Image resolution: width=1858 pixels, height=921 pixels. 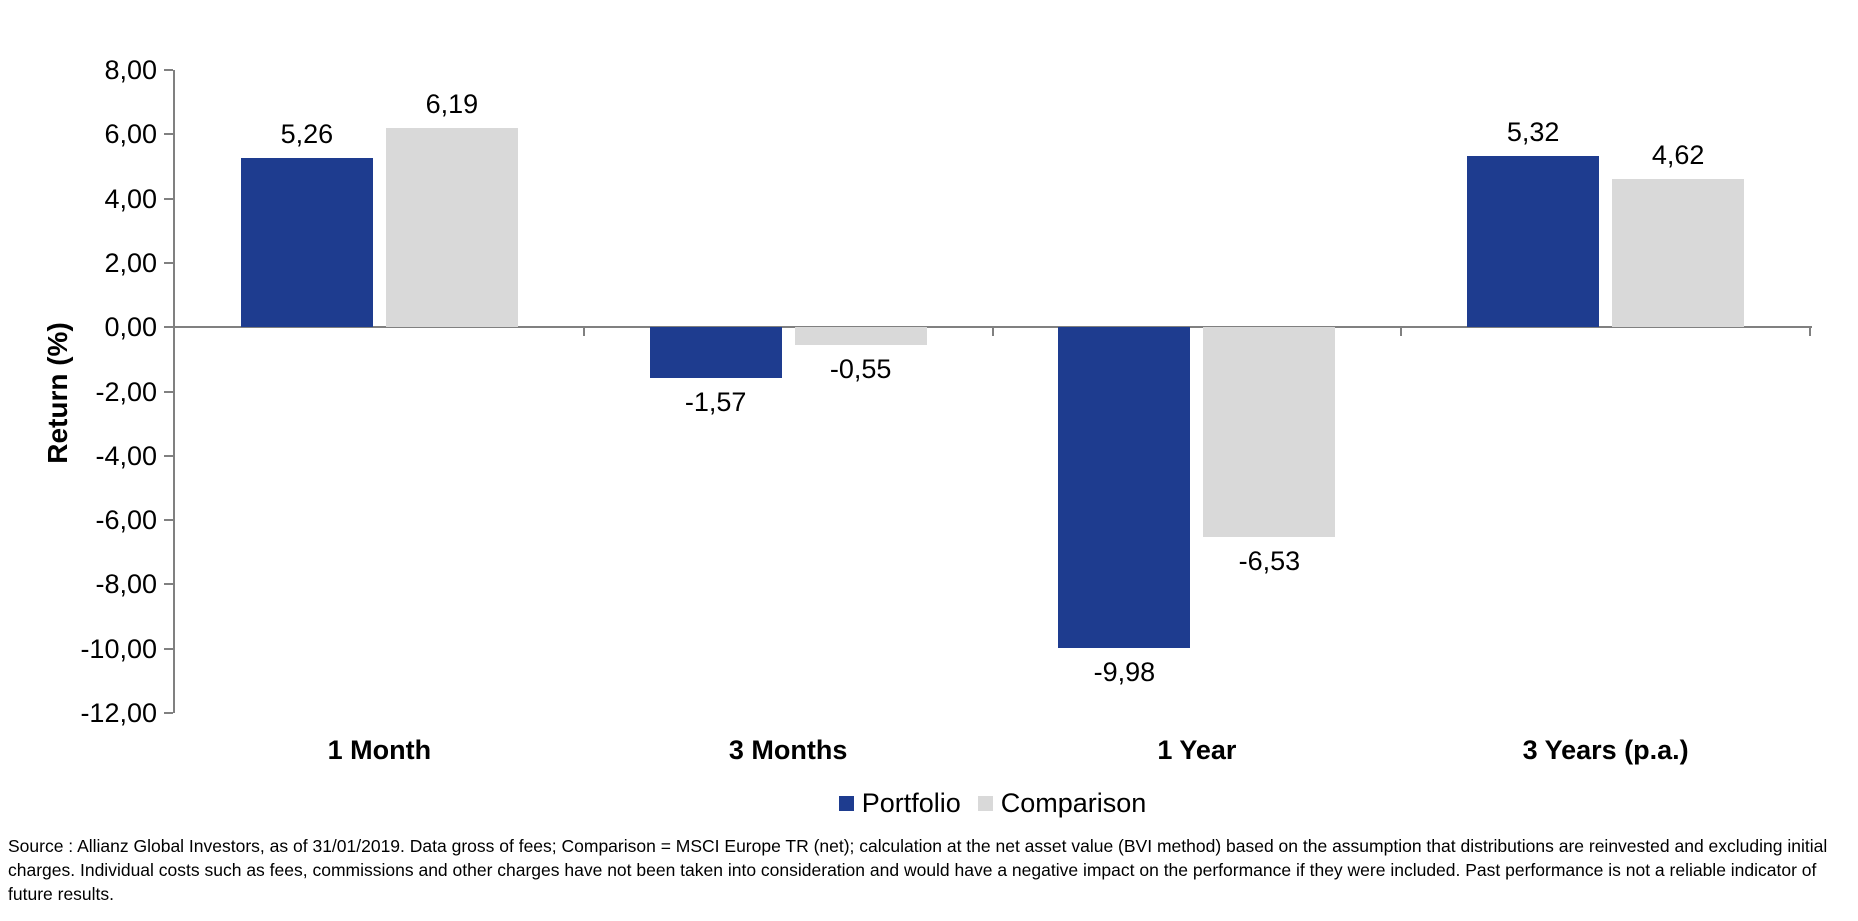 What do you see at coordinates (130, 198) in the screenshot?
I see `y-tick-label: 4,00` at bounding box center [130, 198].